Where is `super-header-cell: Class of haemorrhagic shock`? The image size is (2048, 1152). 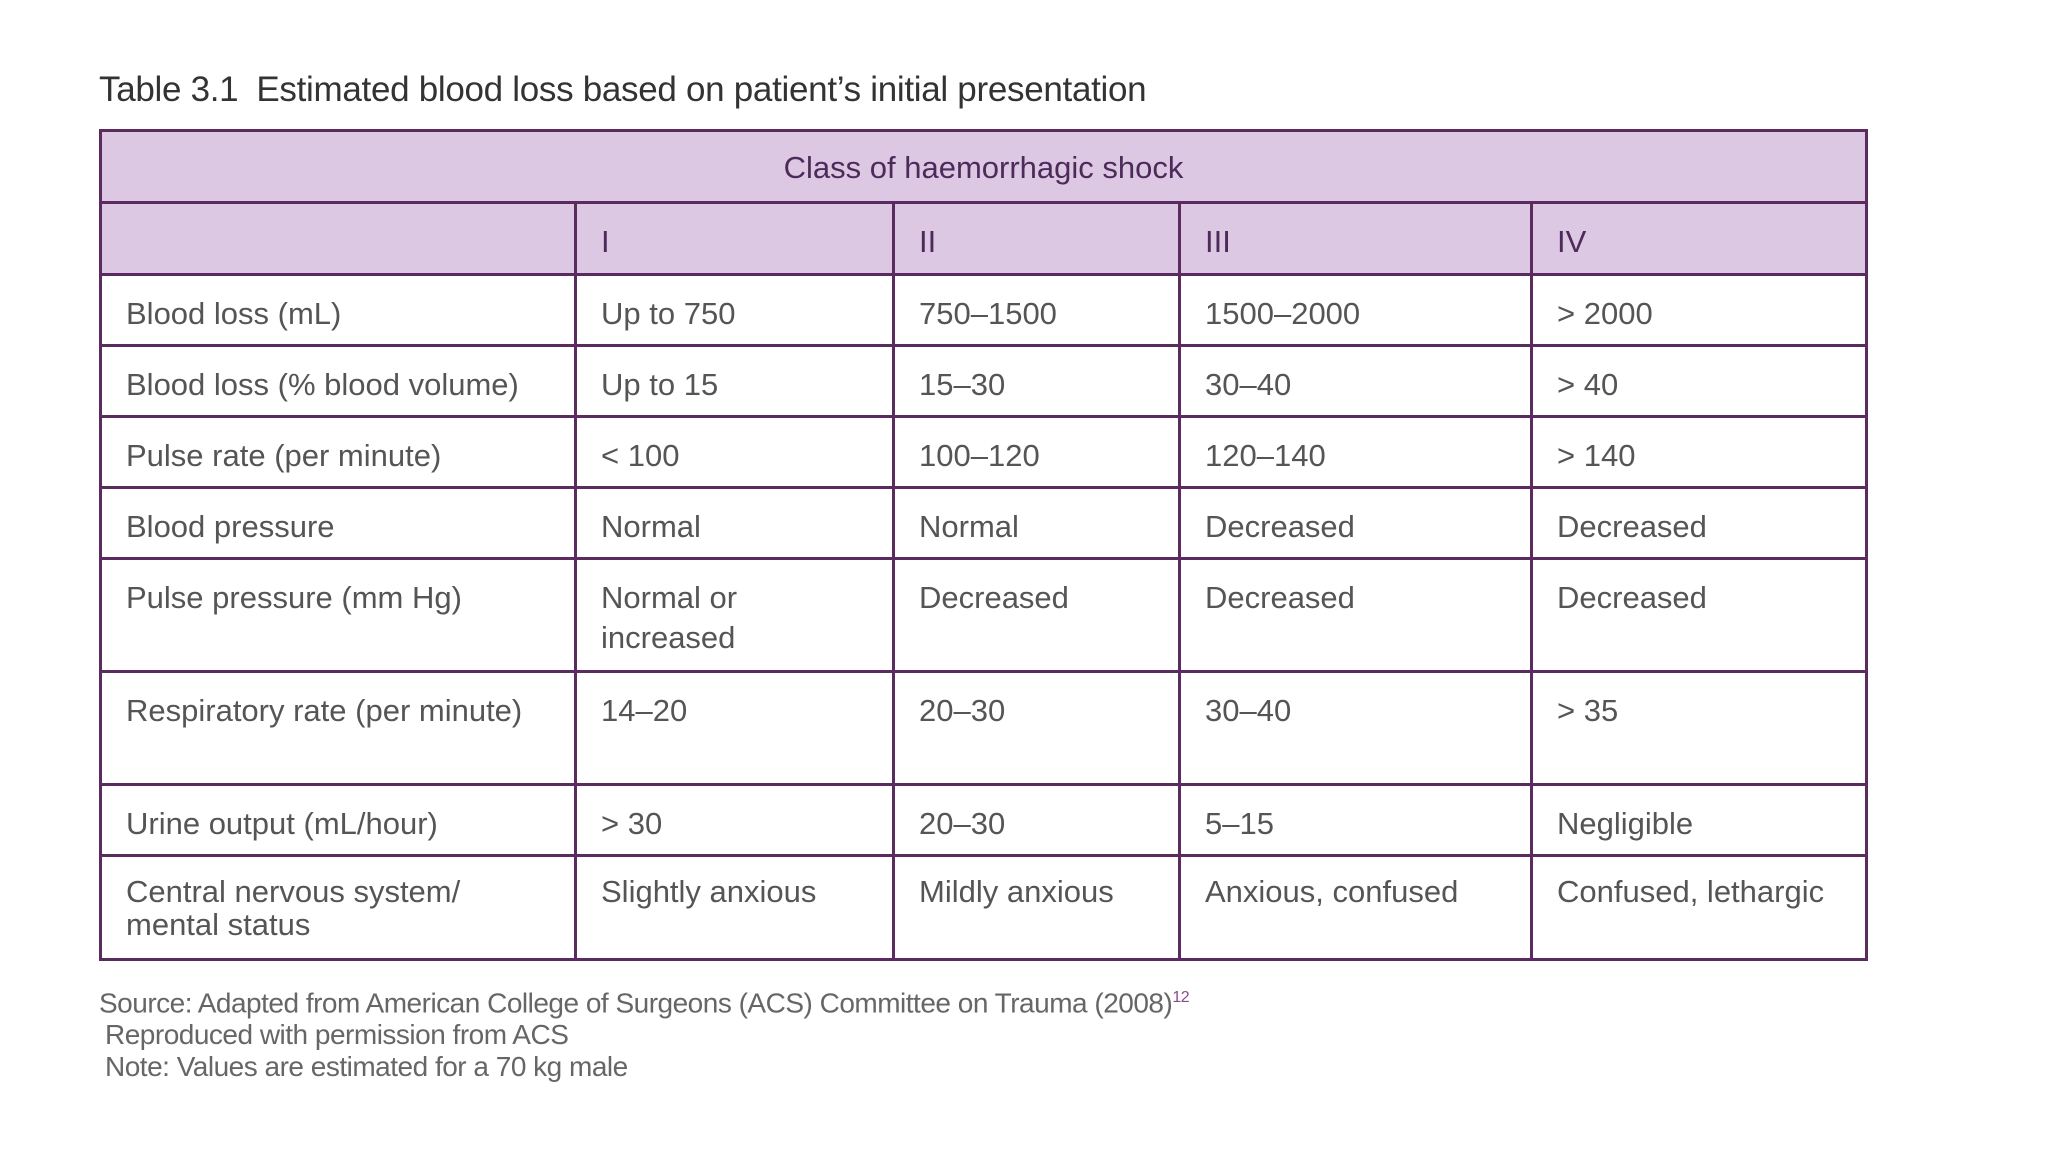
super-header-cell: Class of haemorrhagic shock is located at coordinates (983, 166).